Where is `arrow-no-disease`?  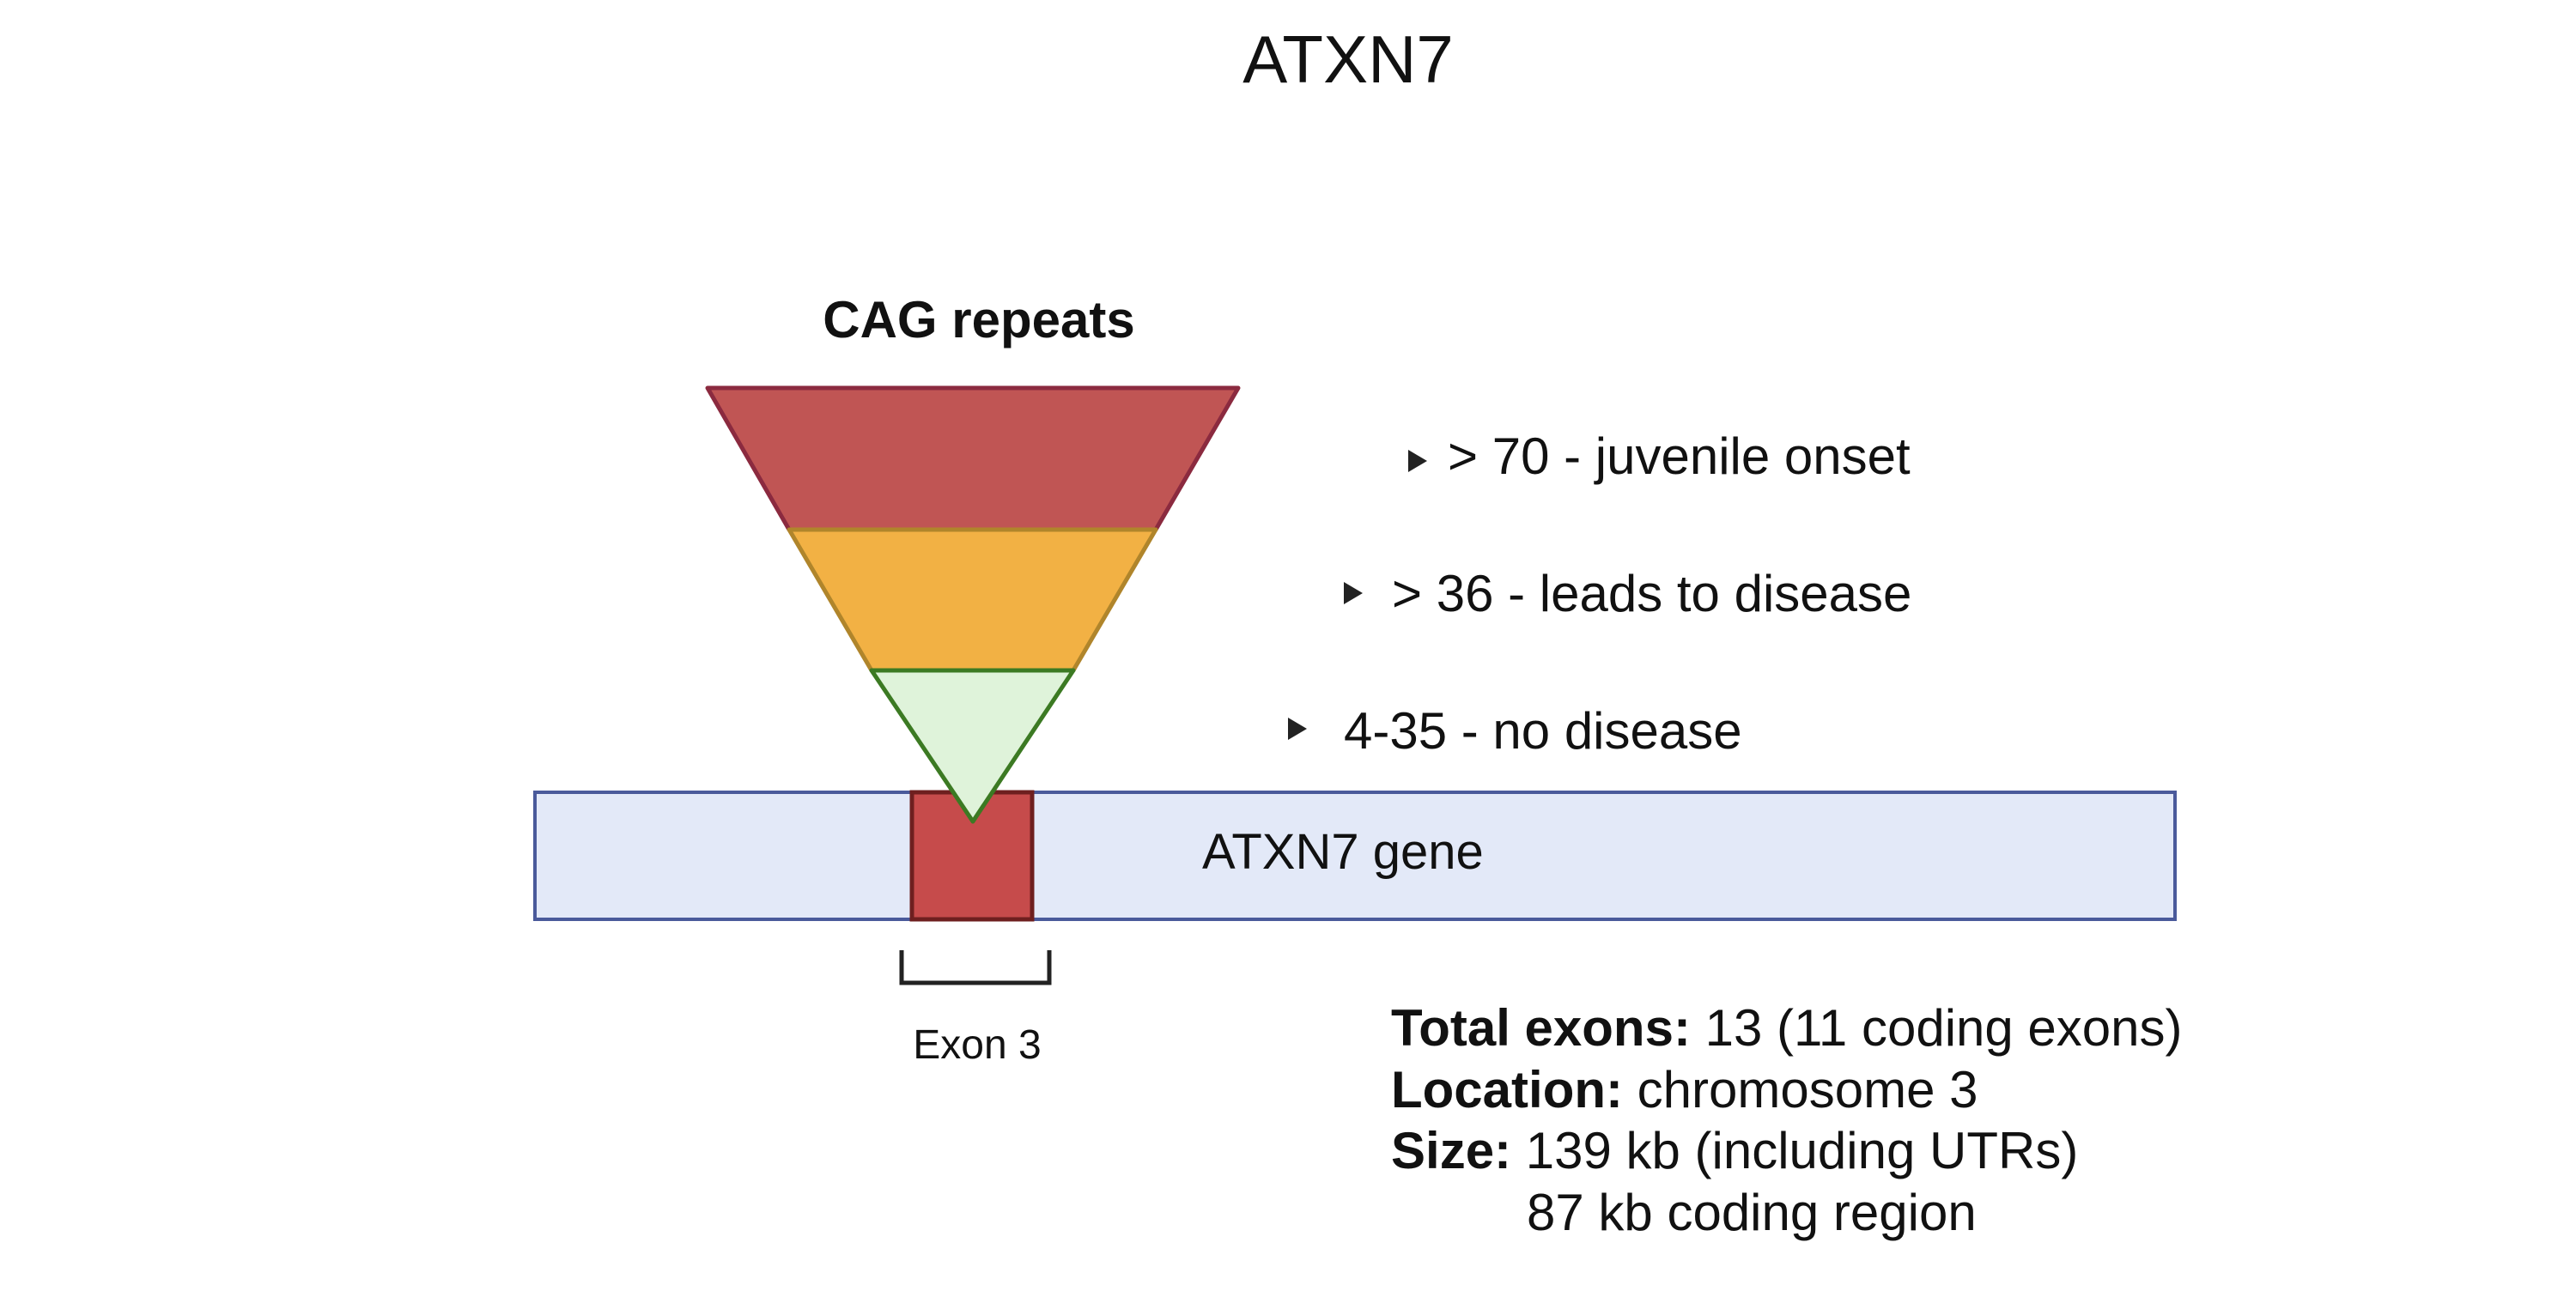 arrow-no-disease is located at coordinates (1211, 729).